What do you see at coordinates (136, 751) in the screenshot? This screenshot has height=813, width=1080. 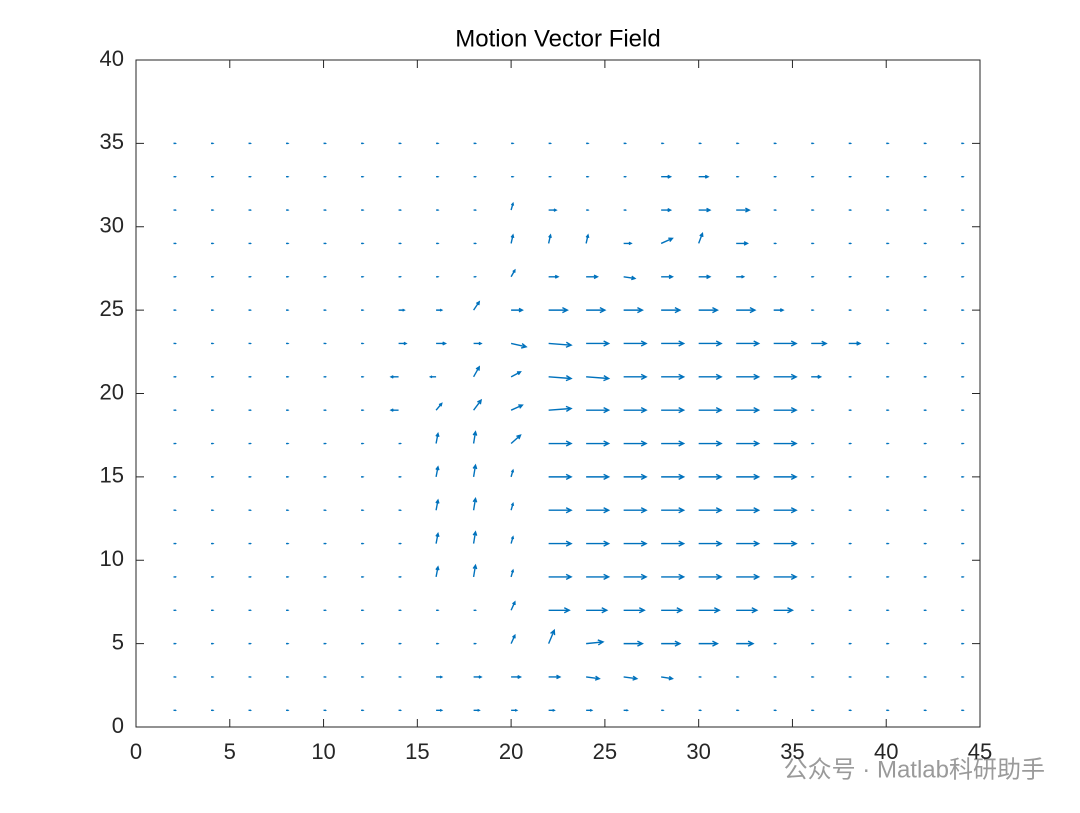 I see `x-tick-label: 0` at bounding box center [136, 751].